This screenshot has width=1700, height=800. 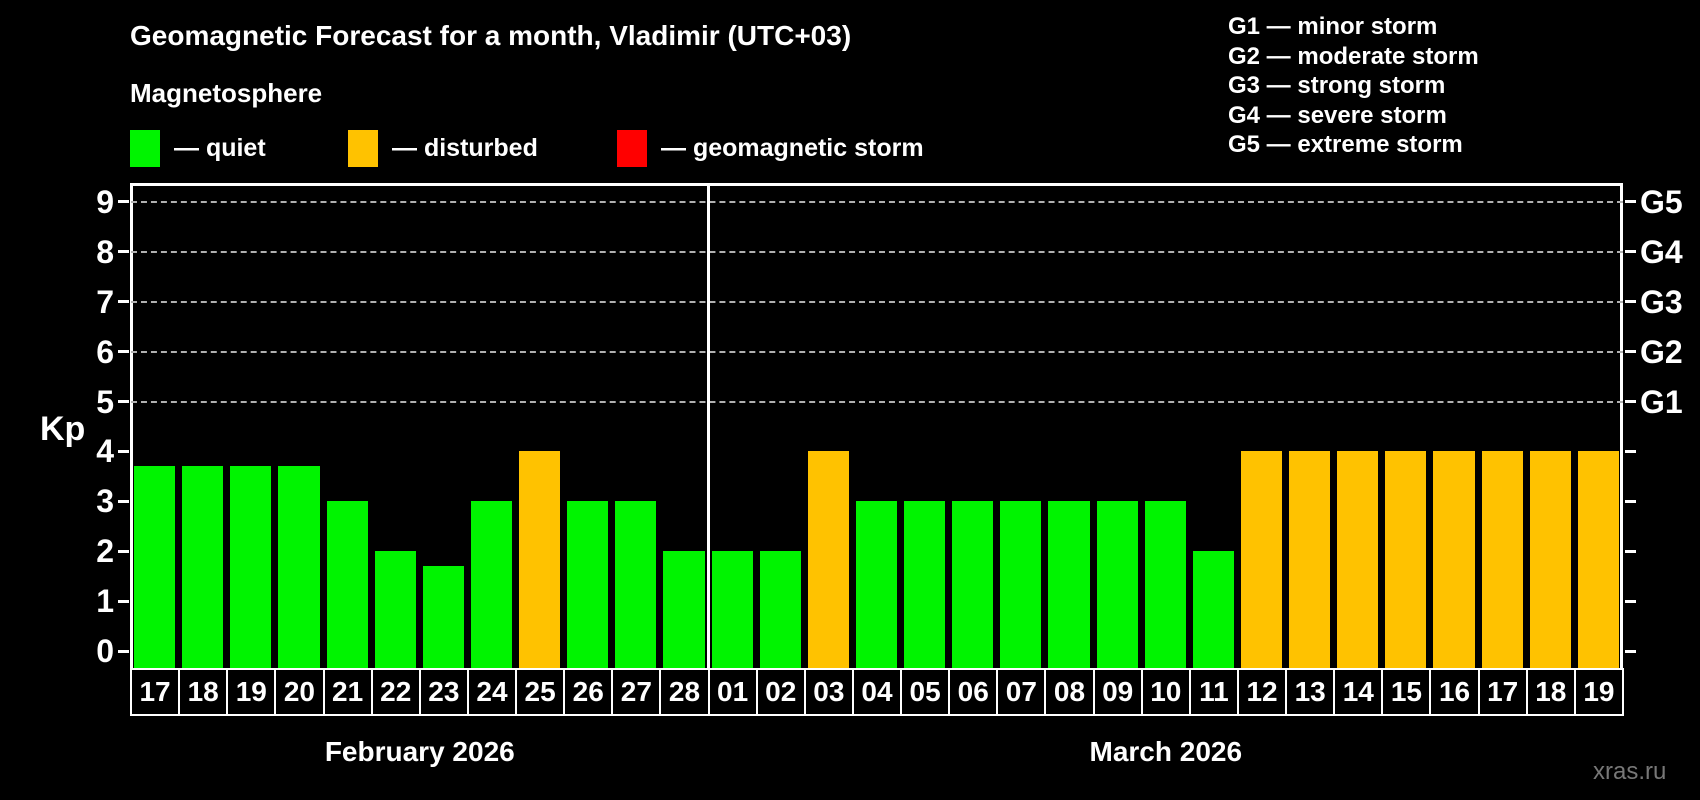 What do you see at coordinates (105, 551) in the screenshot?
I see `y-axis-tick-label: 2` at bounding box center [105, 551].